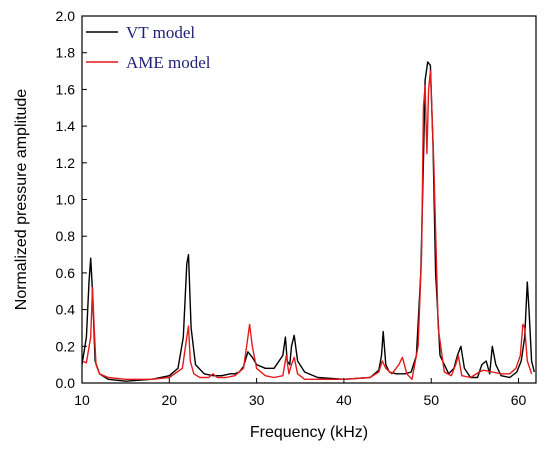 The height and width of the screenshot is (454, 550). What do you see at coordinates (168, 62) in the screenshot?
I see `legend-label-ame: AME model` at bounding box center [168, 62].